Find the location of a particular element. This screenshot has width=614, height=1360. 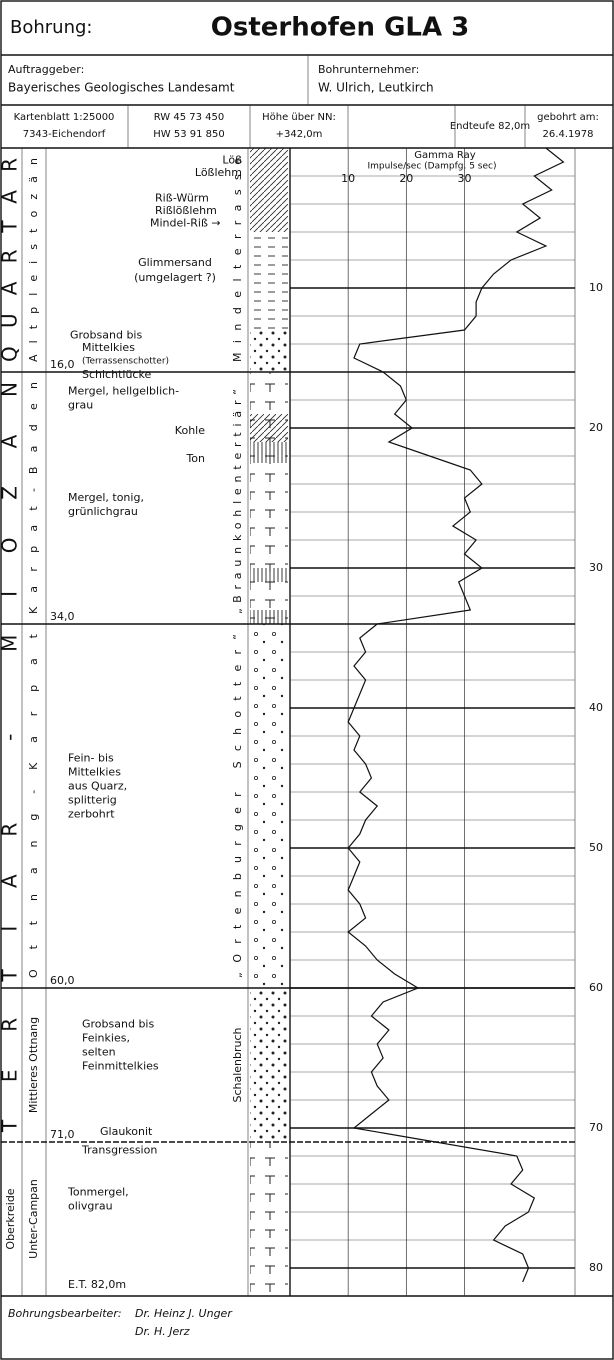

description: Feinkies, is located at coordinates (106, 1037).